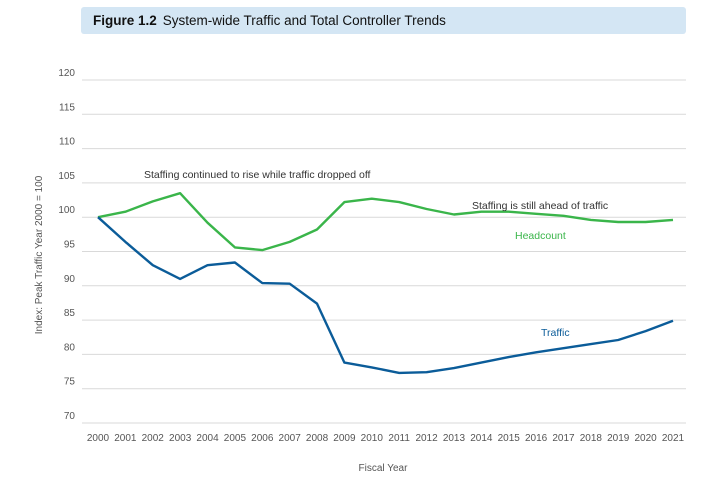 This screenshot has width=719, height=492. What do you see at coordinates (153, 438) in the screenshot?
I see `x-tick-label: 2002` at bounding box center [153, 438].